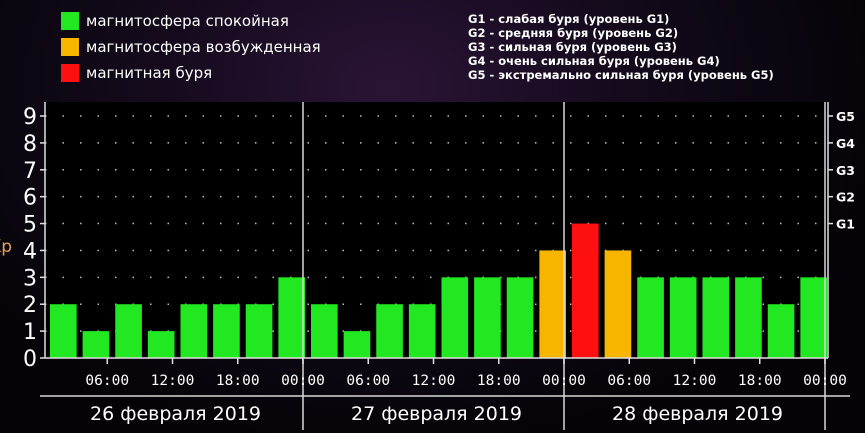  I want to click on day-label: 27 февраля 2019, so click(436, 414).